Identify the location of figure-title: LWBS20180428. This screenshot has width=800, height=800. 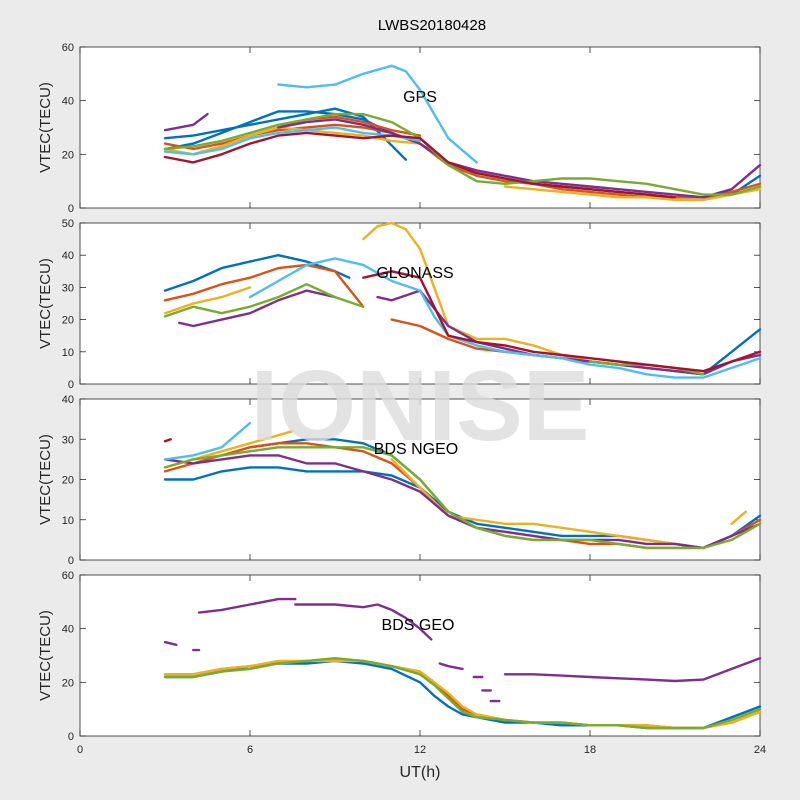
(432, 25).